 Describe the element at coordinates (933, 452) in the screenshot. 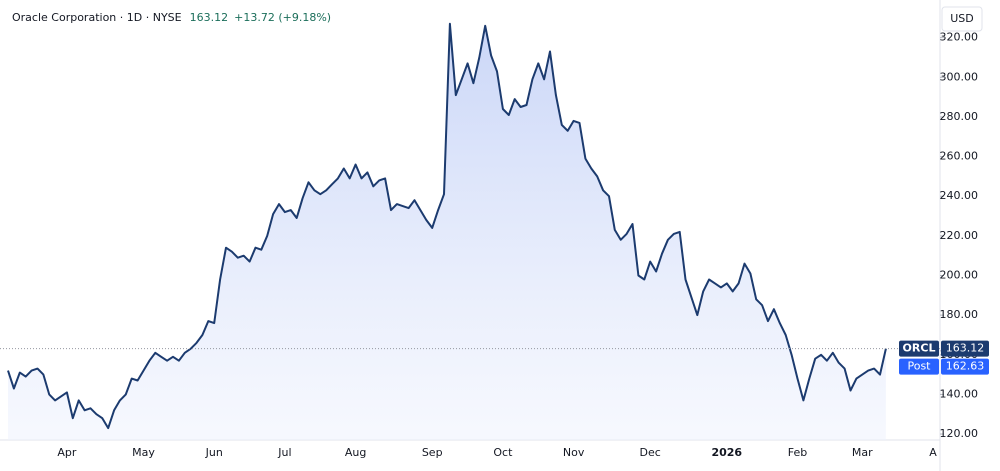

I see `x-tick-label: A` at that location.